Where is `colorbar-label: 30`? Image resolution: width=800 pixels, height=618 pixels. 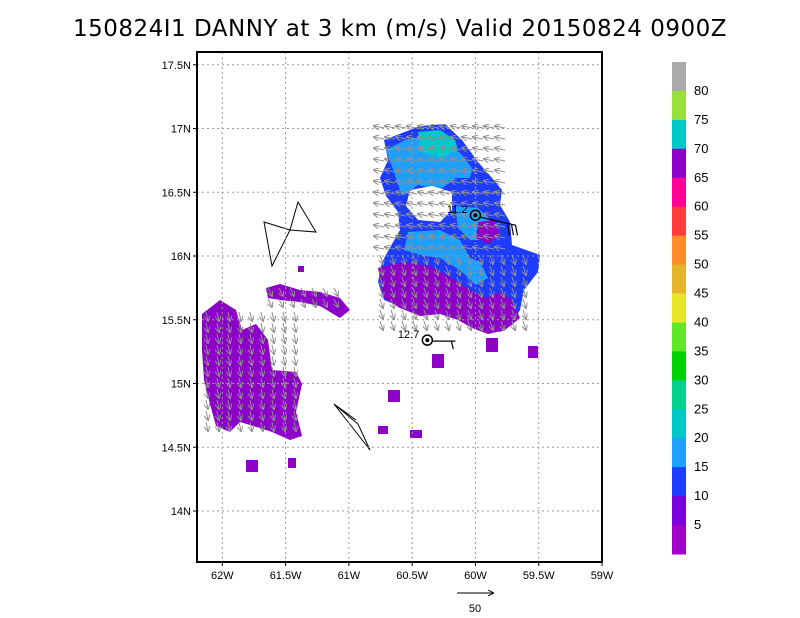
colorbar-label: 30 is located at coordinates (701, 379).